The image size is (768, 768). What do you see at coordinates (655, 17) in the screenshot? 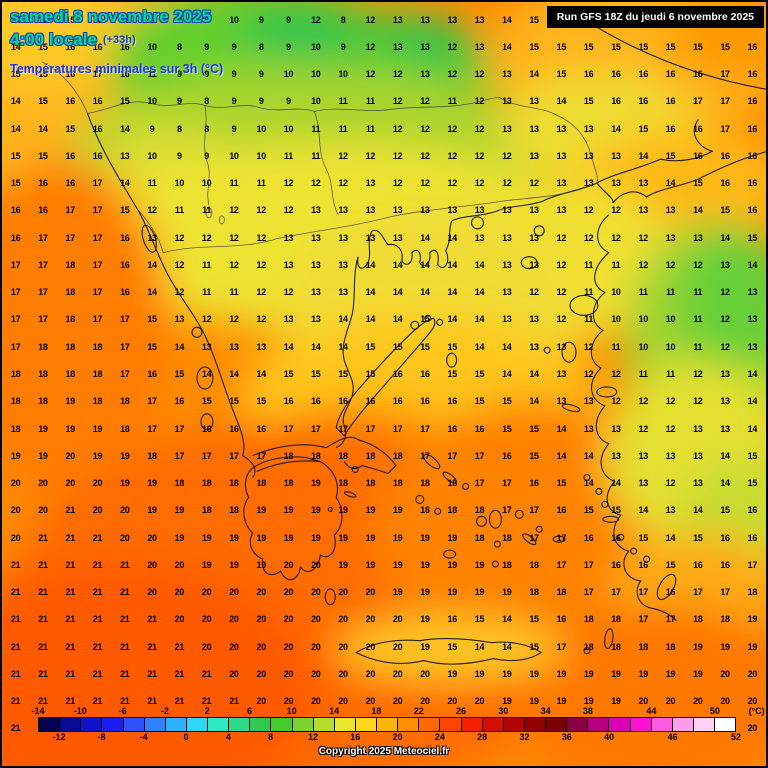
I see `run-info-box: Run GFS 18Z du jeudi 6 novembre 2025` at bounding box center [655, 17].